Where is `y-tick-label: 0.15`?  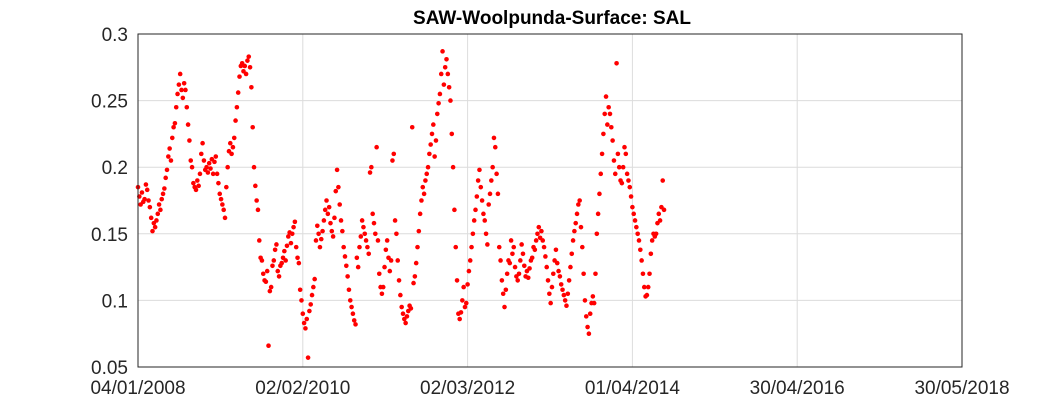 y-tick-label: 0.15 is located at coordinates (109, 235).